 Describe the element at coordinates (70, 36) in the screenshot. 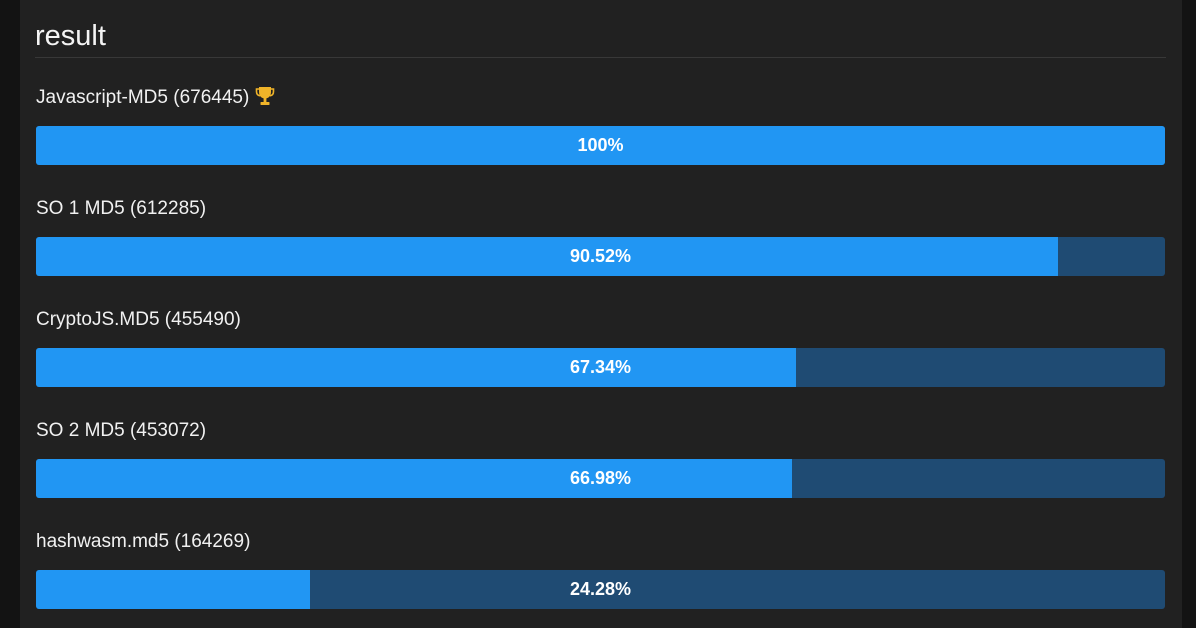

I see `panel-title: result` at that location.